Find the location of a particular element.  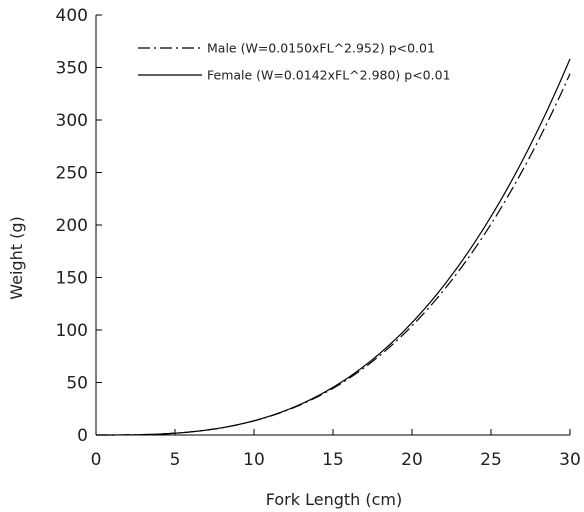

y-tick-label: 100 is located at coordinates (72, 331).